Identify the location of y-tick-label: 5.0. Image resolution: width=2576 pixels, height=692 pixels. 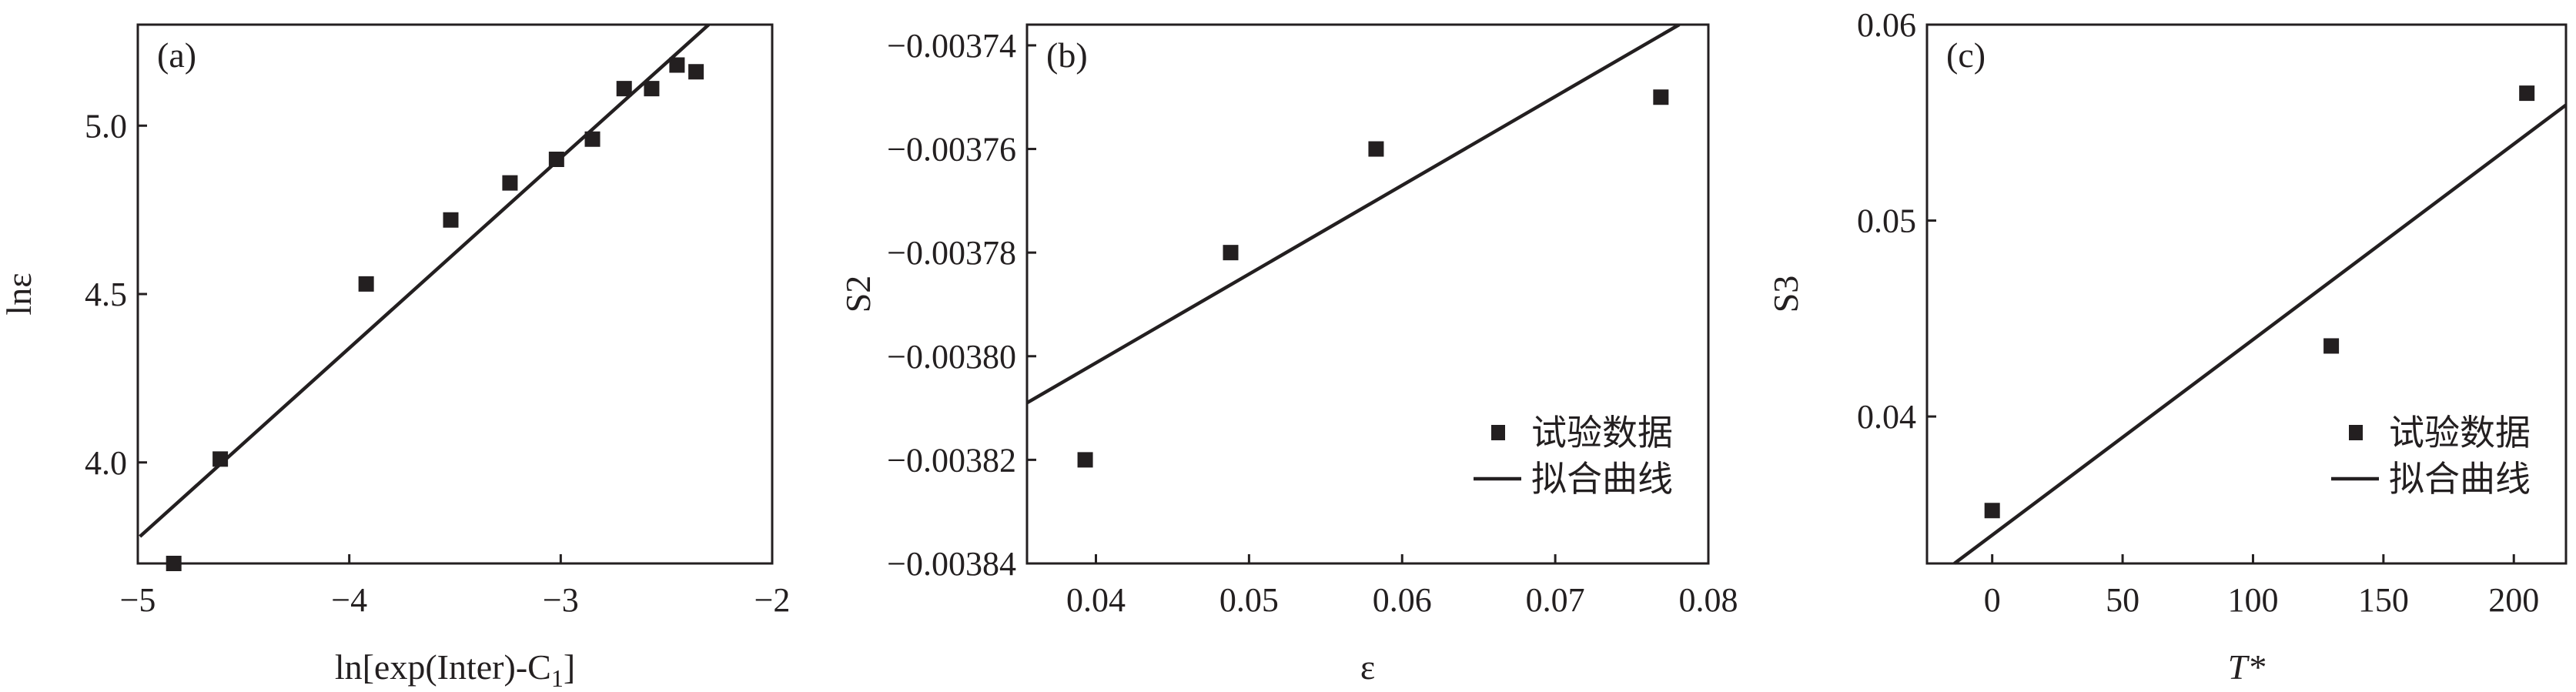
(106, 126).